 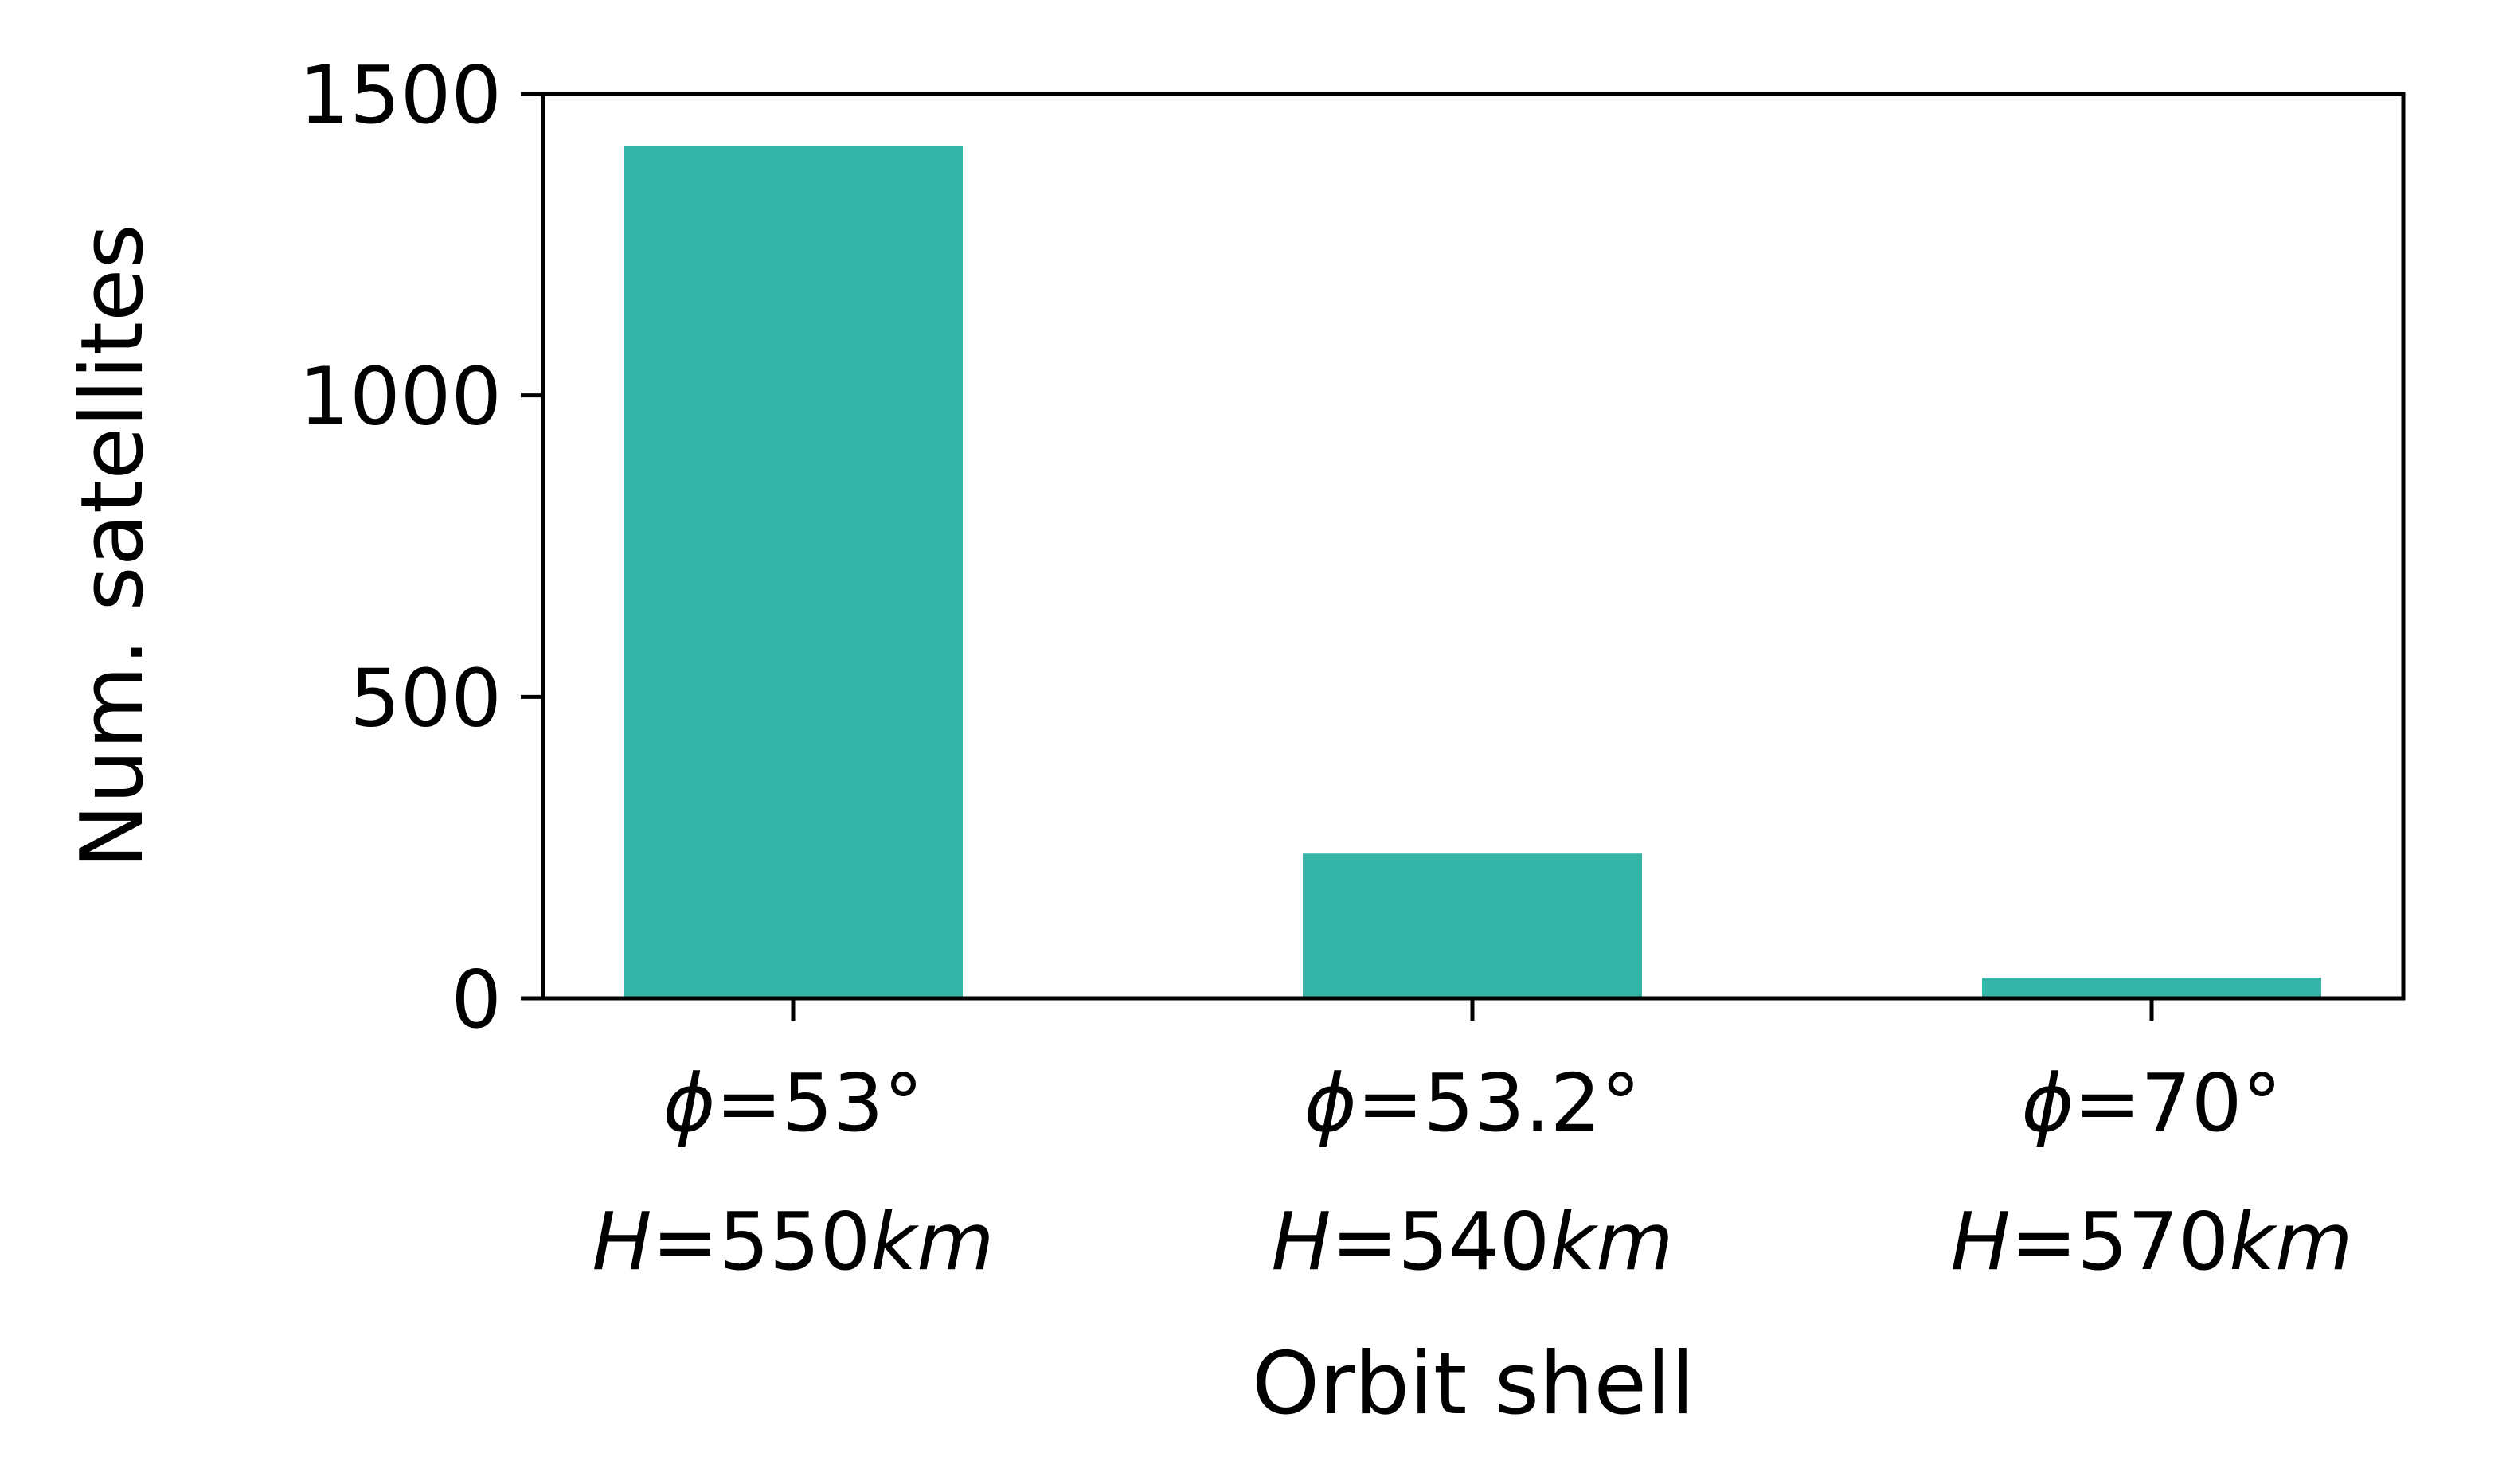 I want to click on x-tick-label-line1: ϕ=53°, so click(x=793, y=1103).